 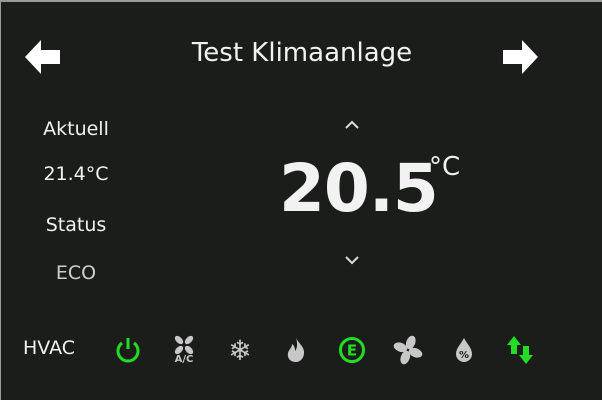 I want to click on current-label: Aktuell, so click(x=76, y=129).